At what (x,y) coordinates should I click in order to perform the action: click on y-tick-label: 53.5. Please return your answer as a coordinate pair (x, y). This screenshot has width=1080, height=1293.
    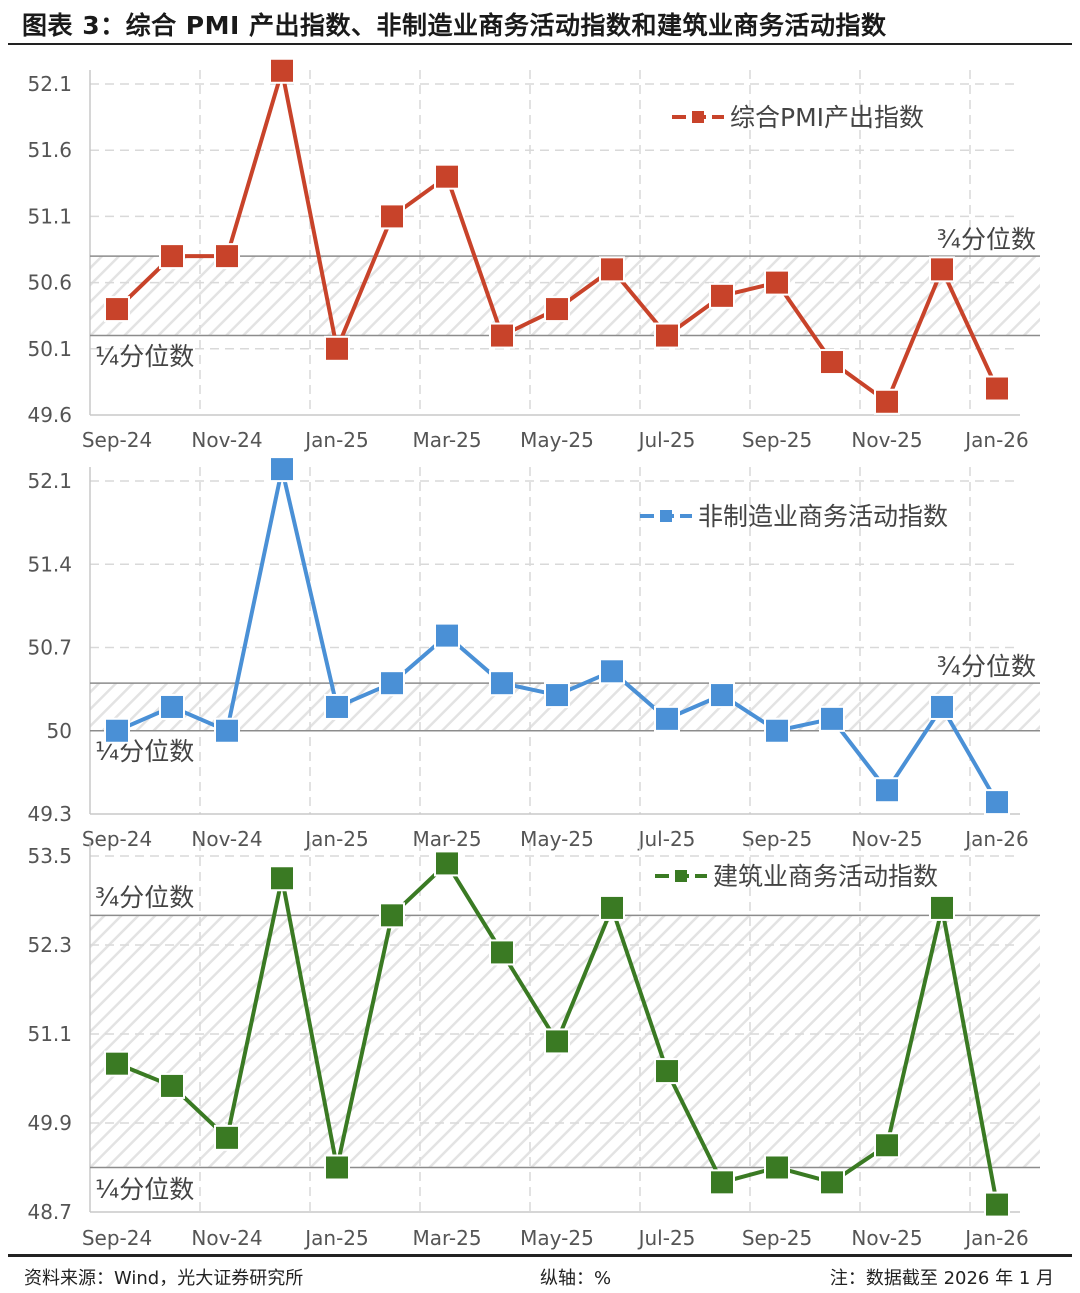
    Looking at the image, I should click on (49, 856).